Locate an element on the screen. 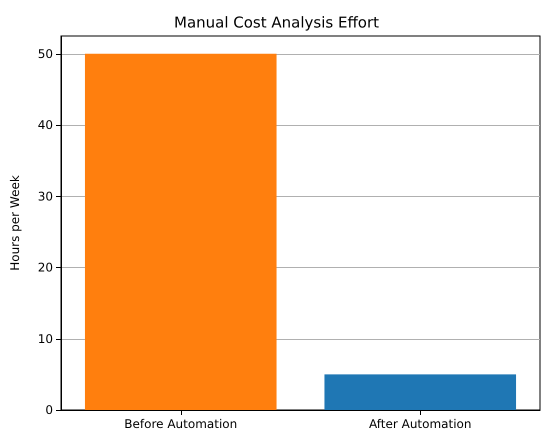 Image resolution: width=553 pixels, height=434 pixels. y-axis-title: Hours per Week is located at coordinates (15, 223).